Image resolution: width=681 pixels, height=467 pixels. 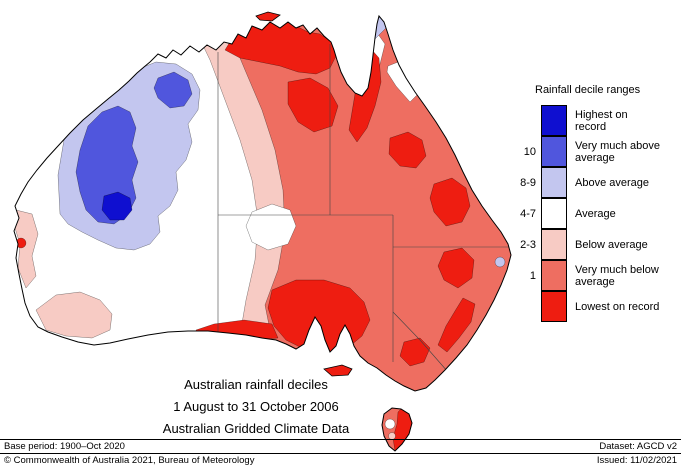 I want to click on legend-row-highest-on-record: Highest on record, so click(x=594, y=120).